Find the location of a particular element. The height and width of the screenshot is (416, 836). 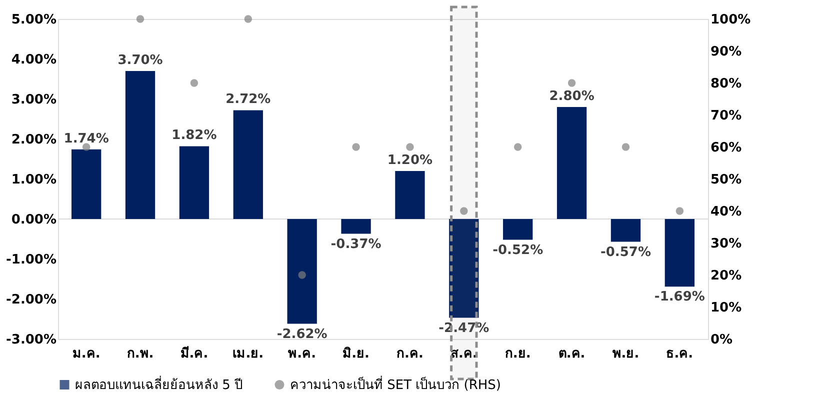

data-label: 1.20% is located at coordinates (410, 160).